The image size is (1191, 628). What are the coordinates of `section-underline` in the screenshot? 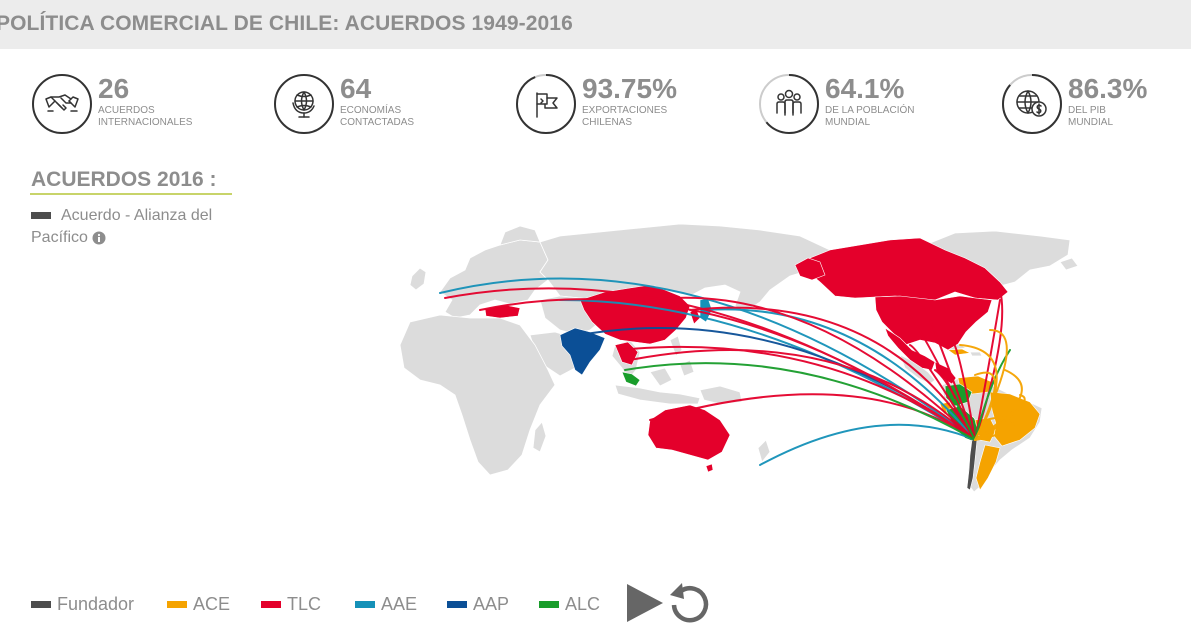 It's located at (131, 194).